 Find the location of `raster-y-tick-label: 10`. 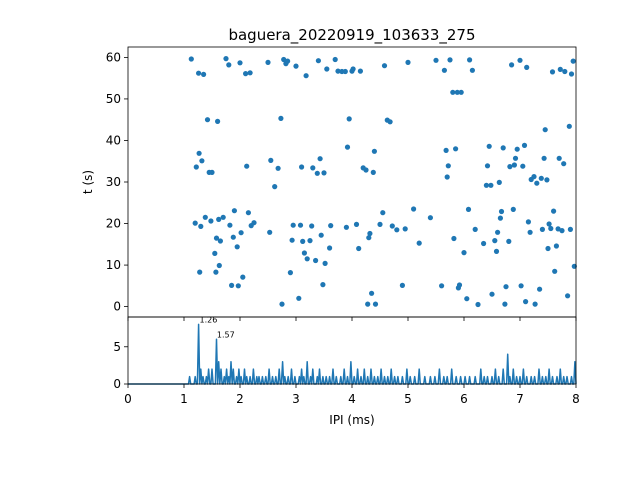

raster-y-tick-label: 10 is located at coordinates (113, 265).